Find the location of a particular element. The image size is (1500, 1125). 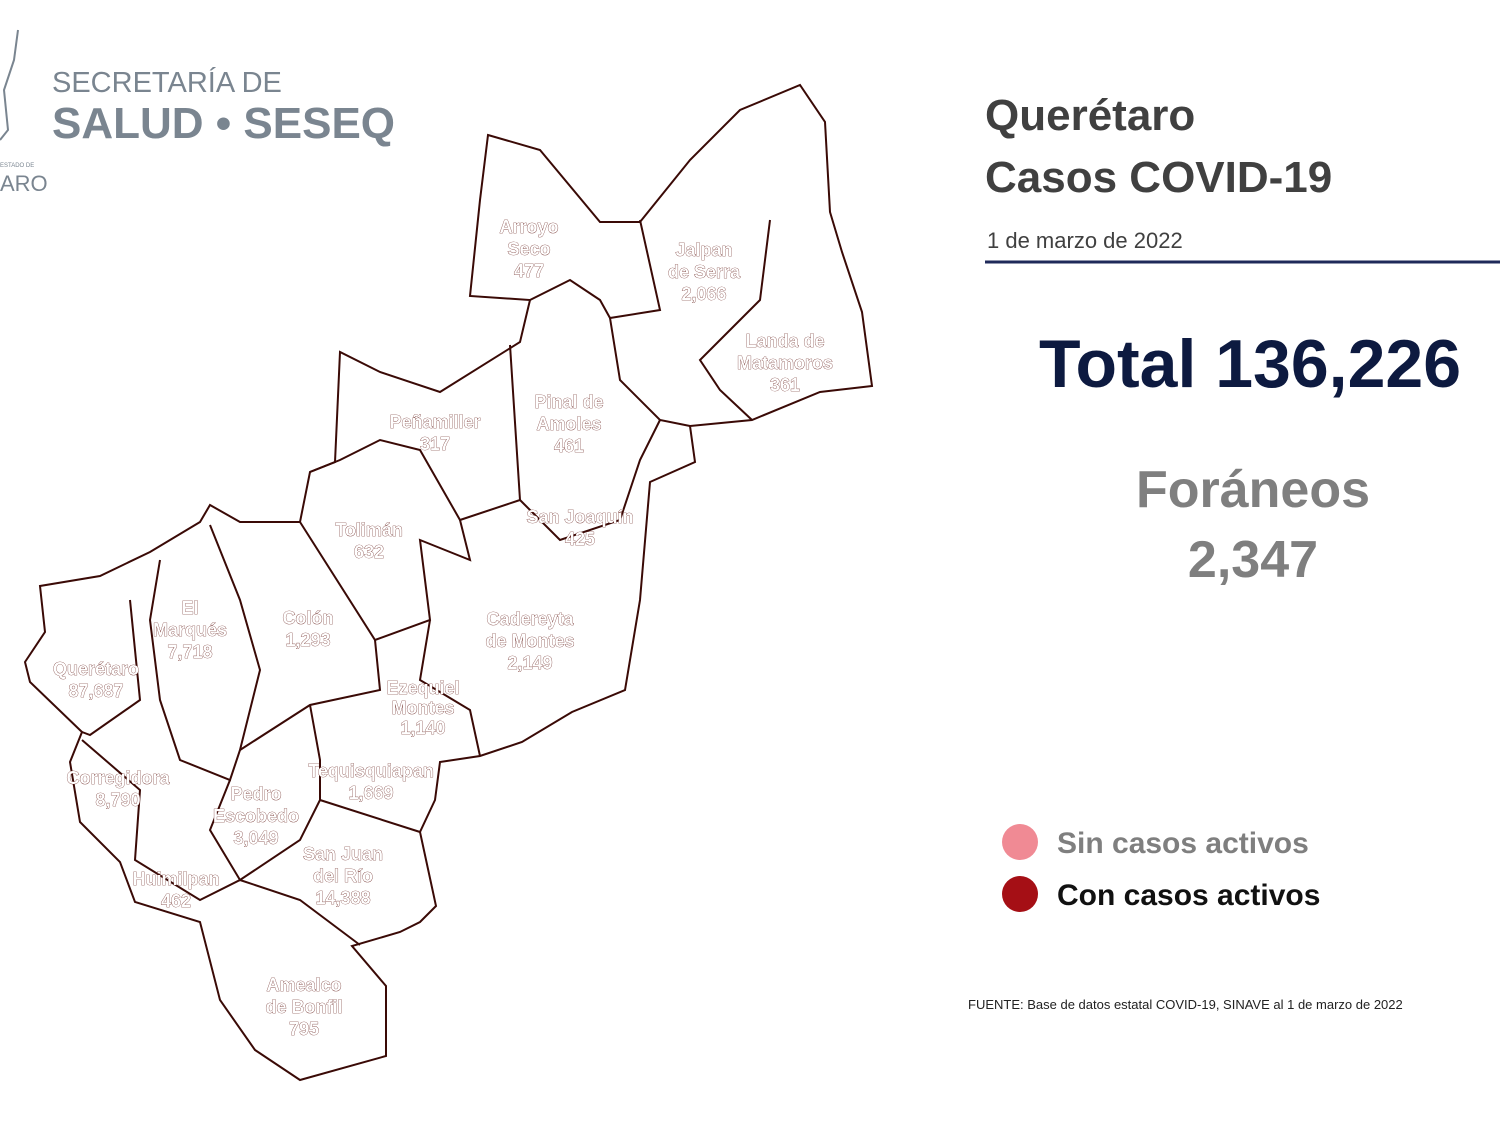

municipality-name: del Río is located at coordinates (343, 876).